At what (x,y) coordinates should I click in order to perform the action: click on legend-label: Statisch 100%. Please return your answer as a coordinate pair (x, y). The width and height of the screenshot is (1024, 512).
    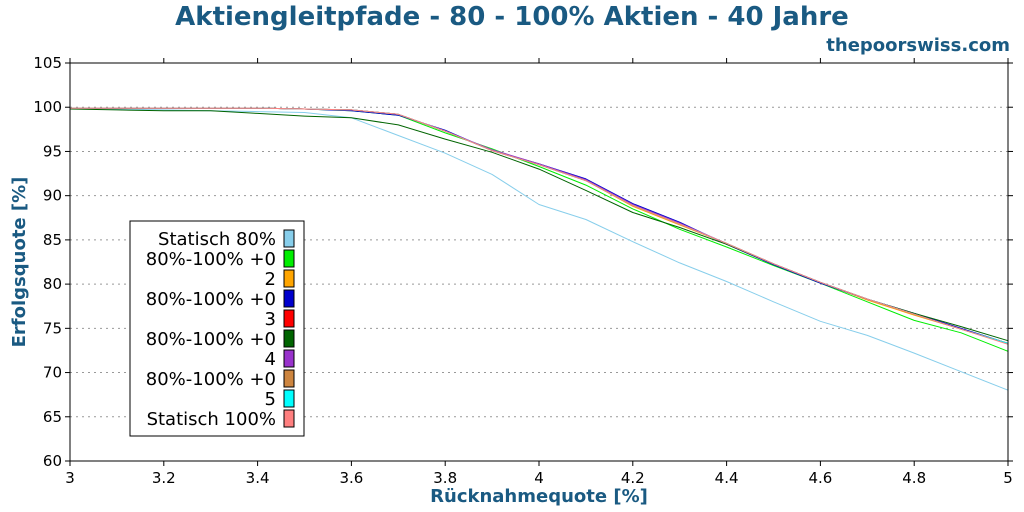
    Looking at the image, I should click on (211, 419).